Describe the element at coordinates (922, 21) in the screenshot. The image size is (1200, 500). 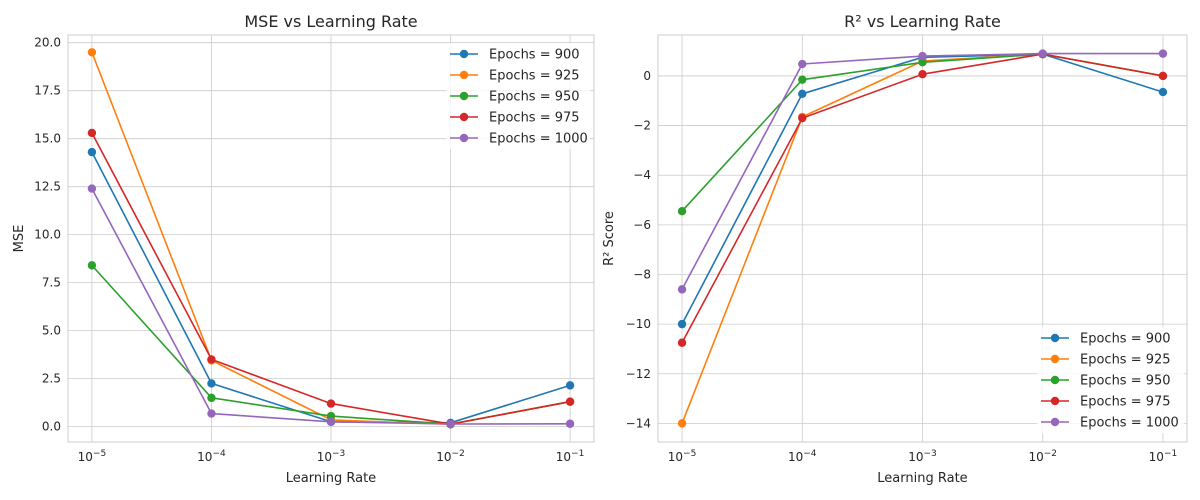
I see `chart-title: R² vs Learning Rate` at that location.